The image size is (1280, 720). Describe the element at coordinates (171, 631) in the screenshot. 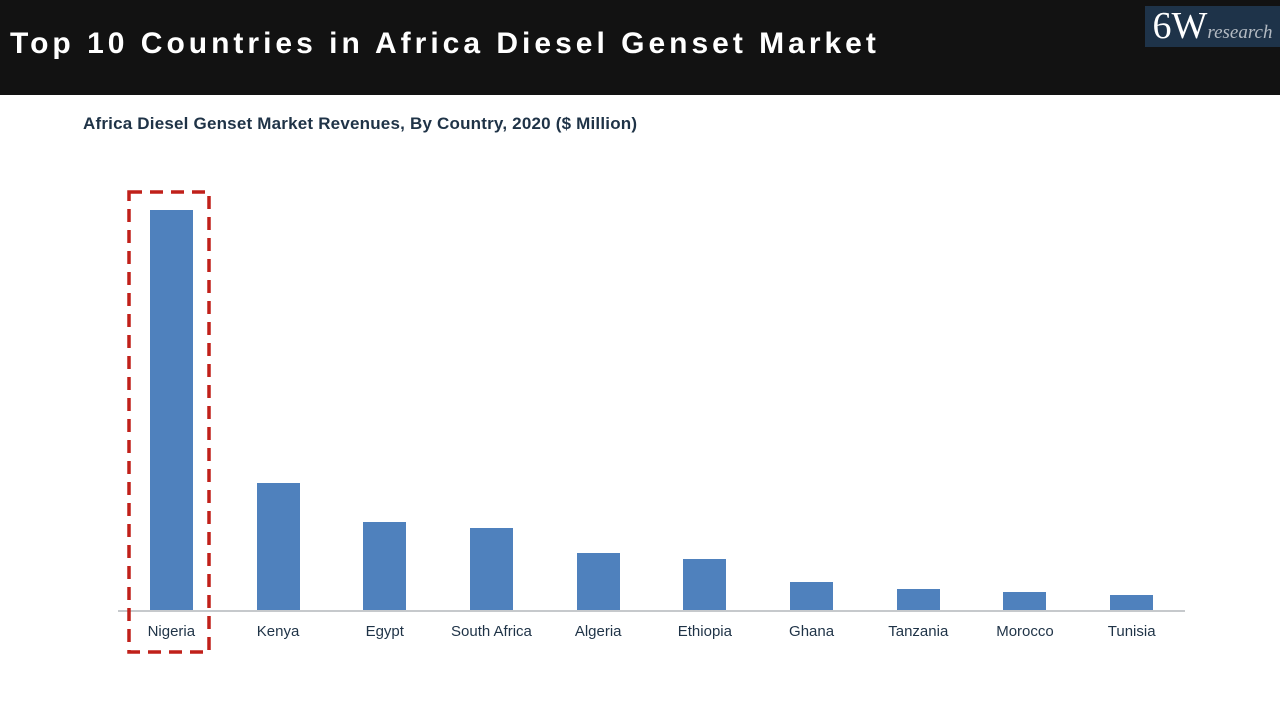

I see `x-label-nigeria: Nigeria` at that location.